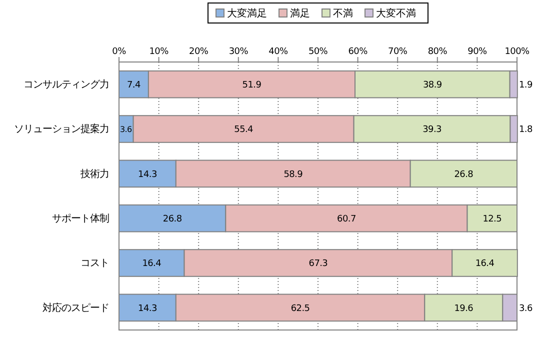 The image size is (536, 339). I want to click on data-label: 38.9, so click(432, 85).